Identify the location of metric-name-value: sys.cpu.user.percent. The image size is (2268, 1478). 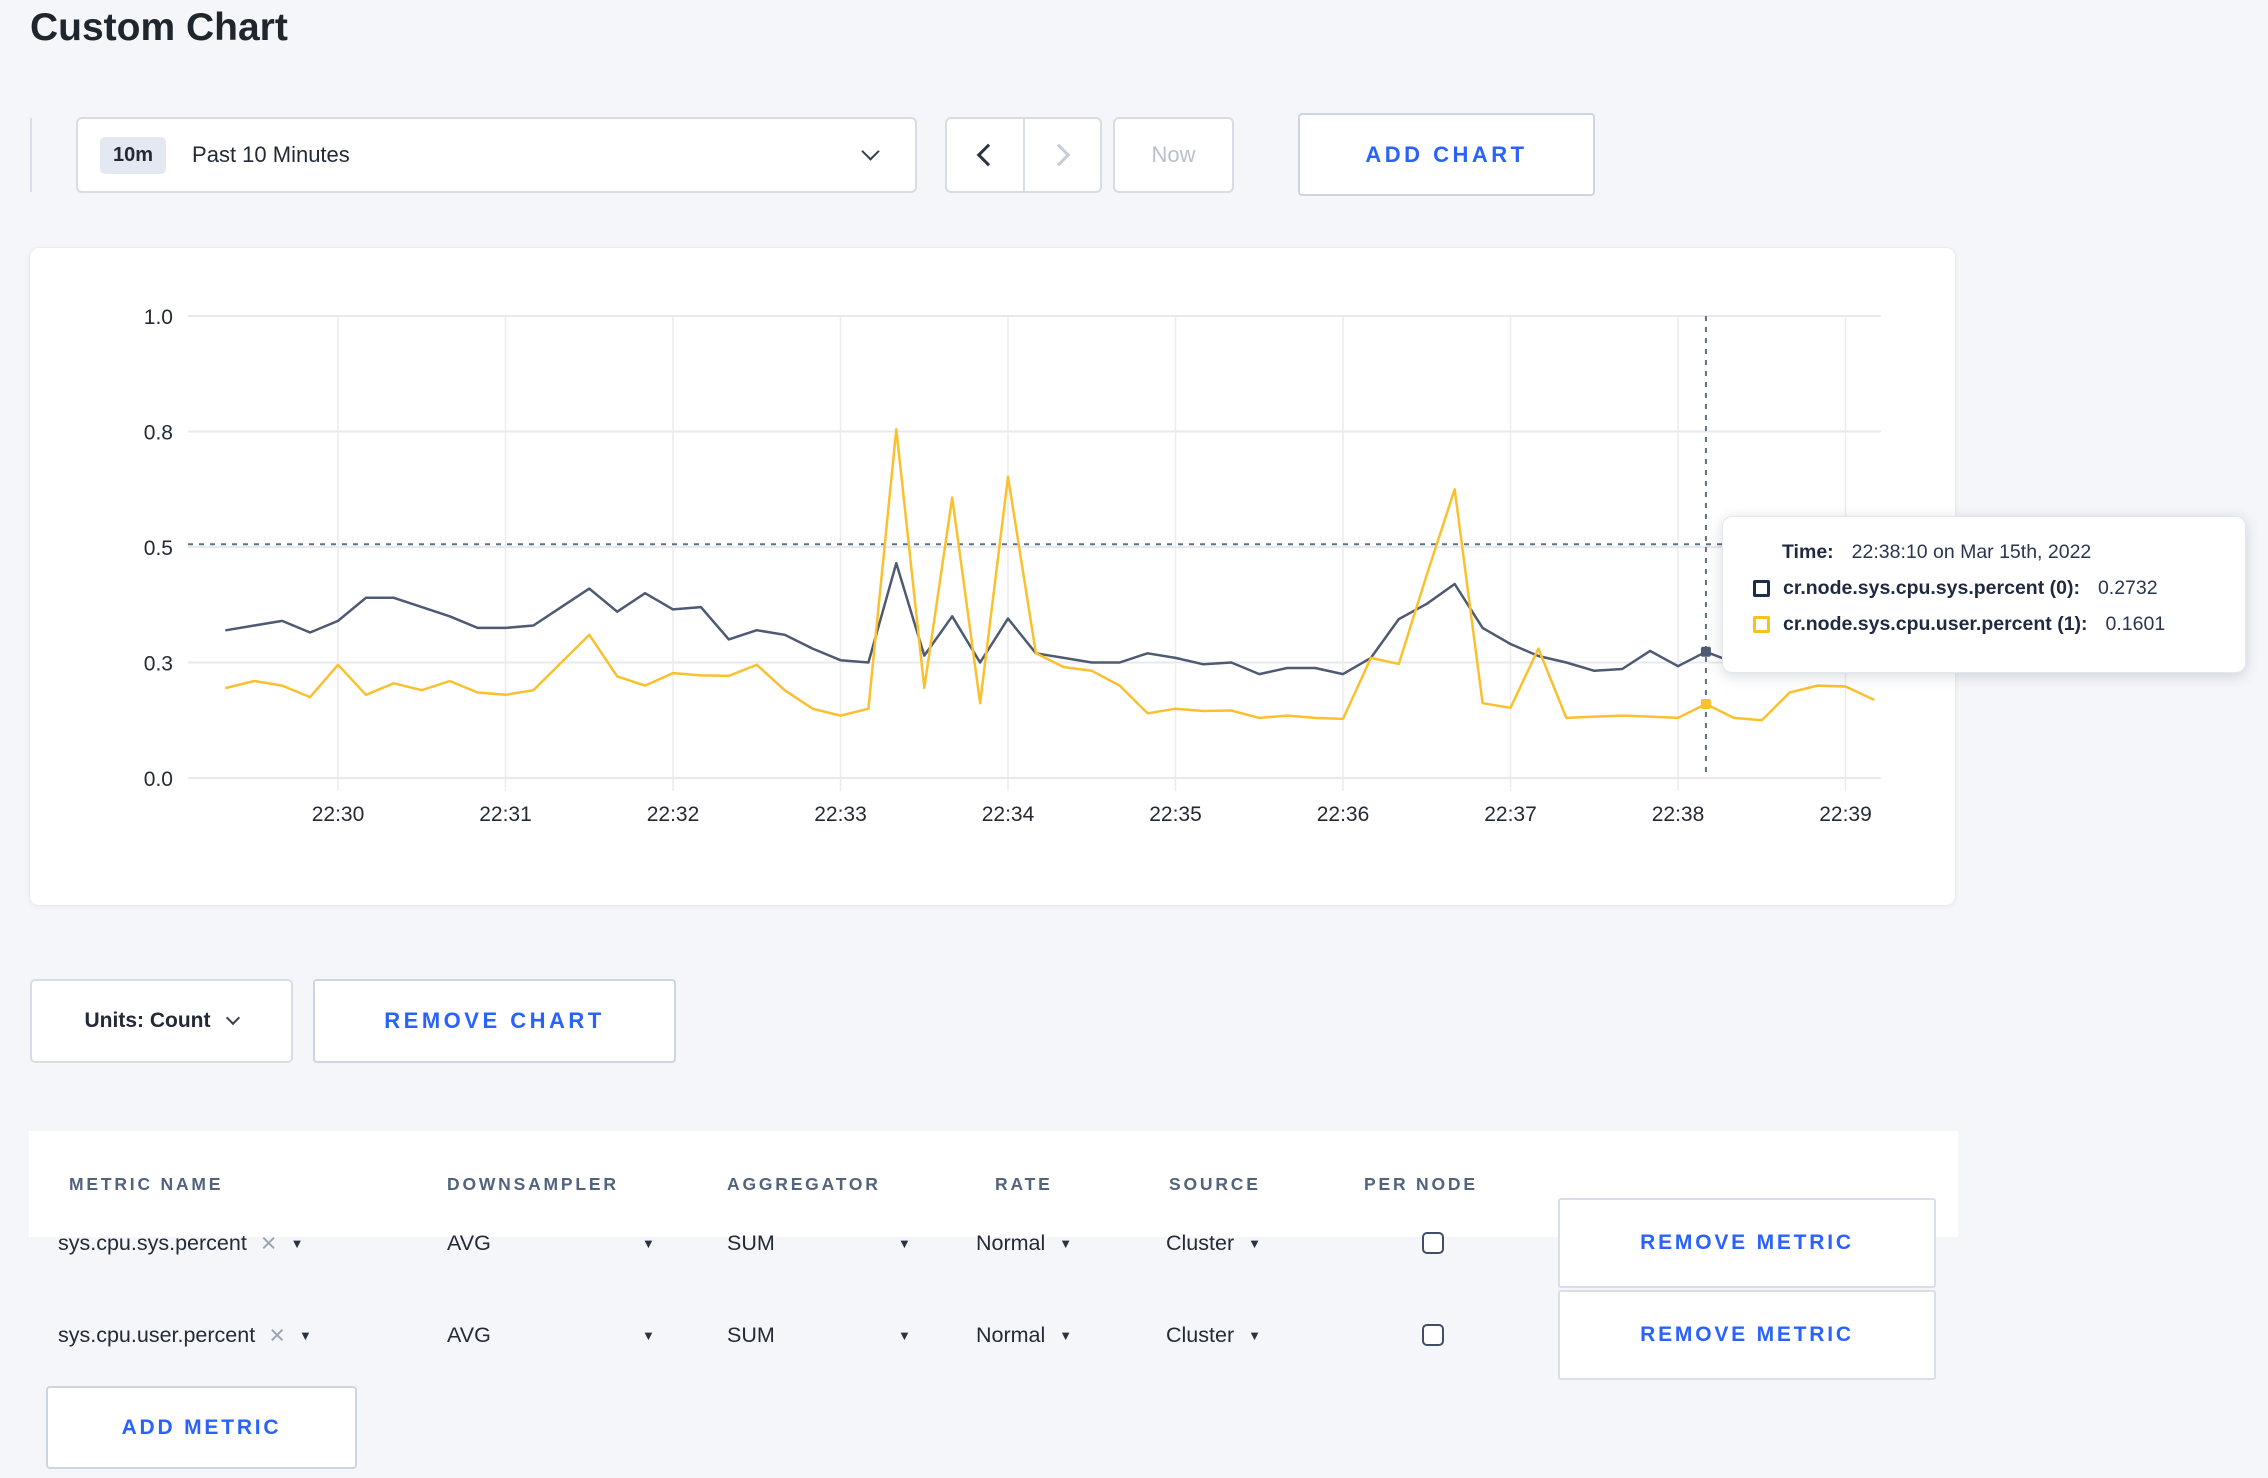
(157, 1334).